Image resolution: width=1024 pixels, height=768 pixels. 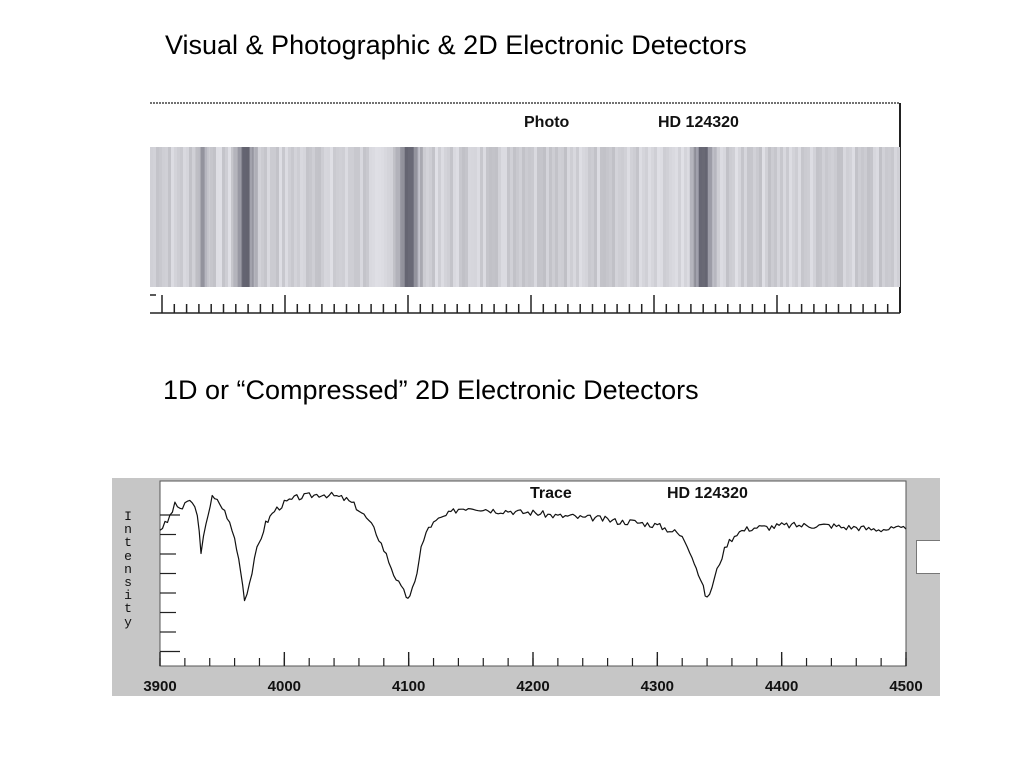 What do you see at coordinates (408, 686) in the screenshot?
I see `x-tick-label-4100: 4100` at bounding box center [408, 686].